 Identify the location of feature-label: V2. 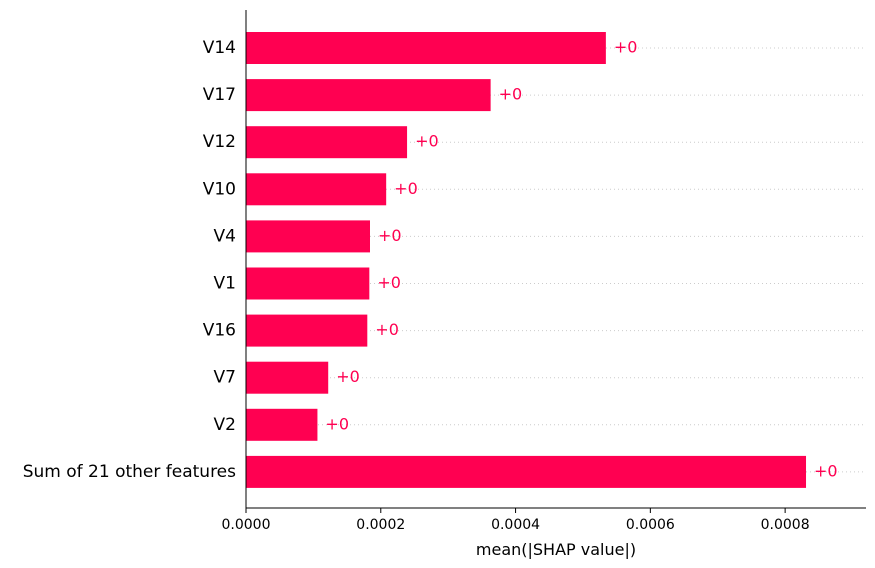
(225, 425).